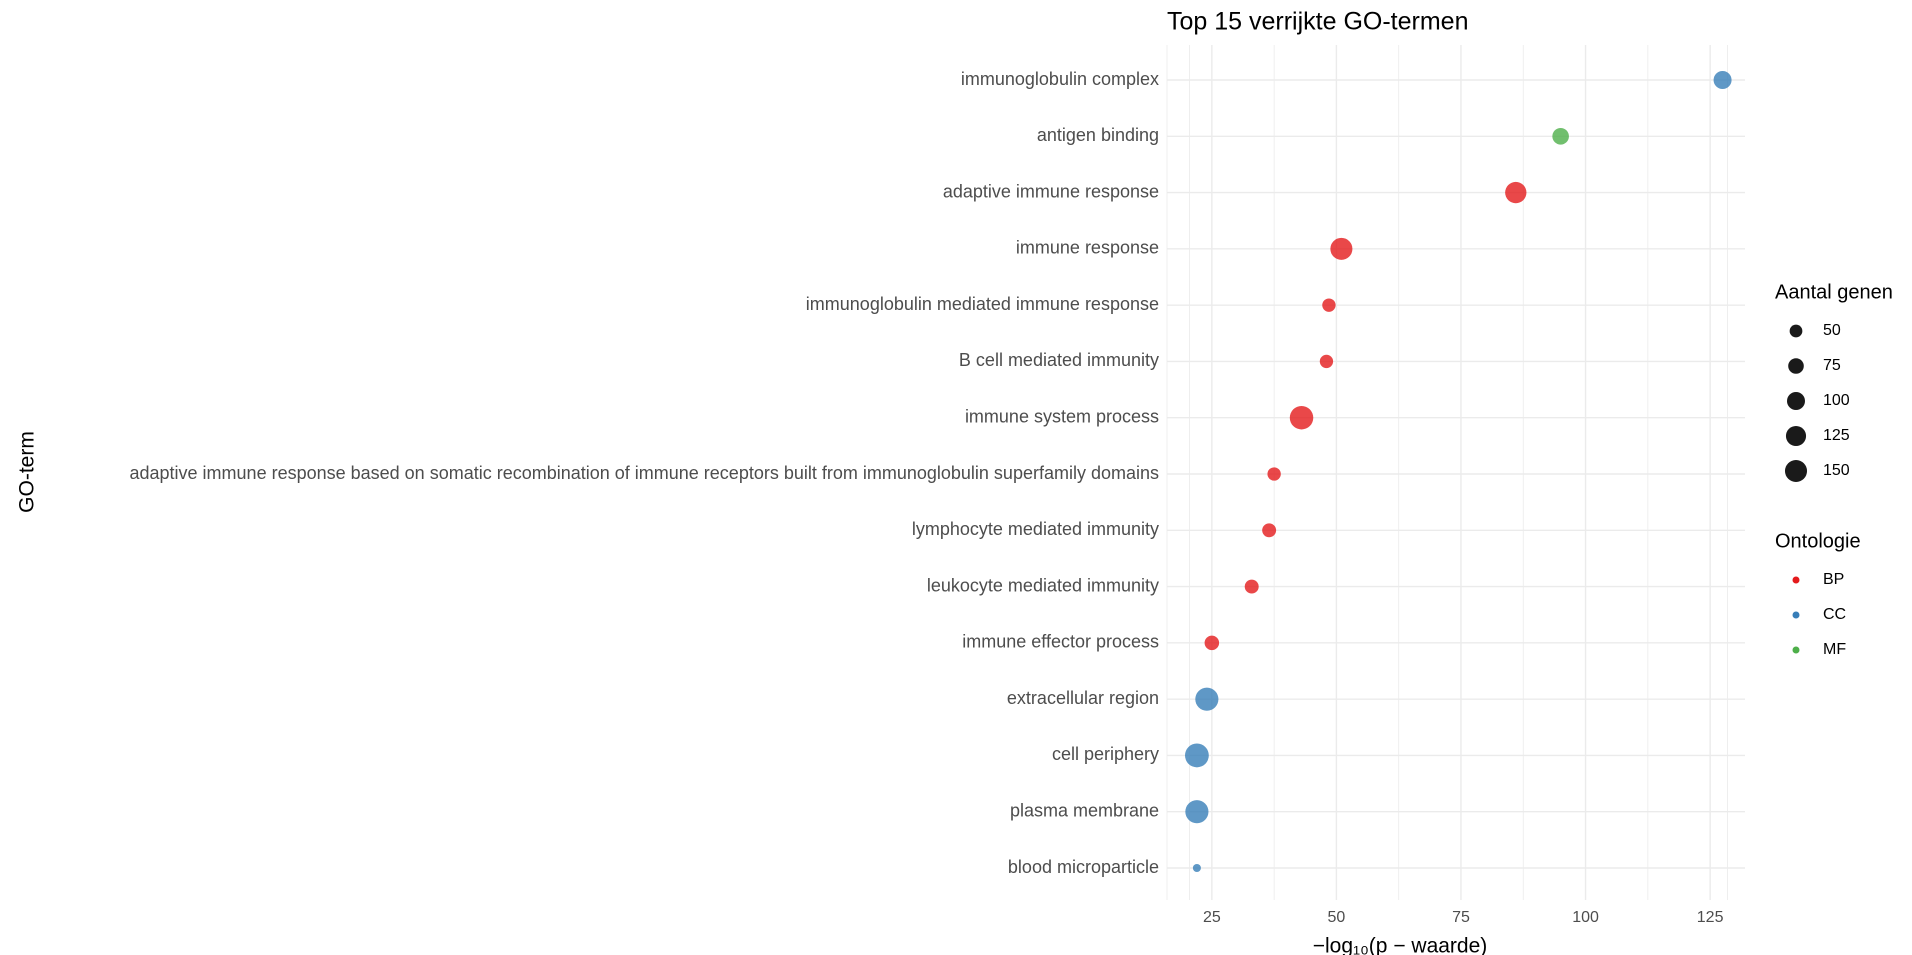 Image resolution: width=1912 pixels, height=955 pixels. Describe the element at coordinates (1105, 754) in the screenshot. I see `y-tick-label: cell periphery` at that location.